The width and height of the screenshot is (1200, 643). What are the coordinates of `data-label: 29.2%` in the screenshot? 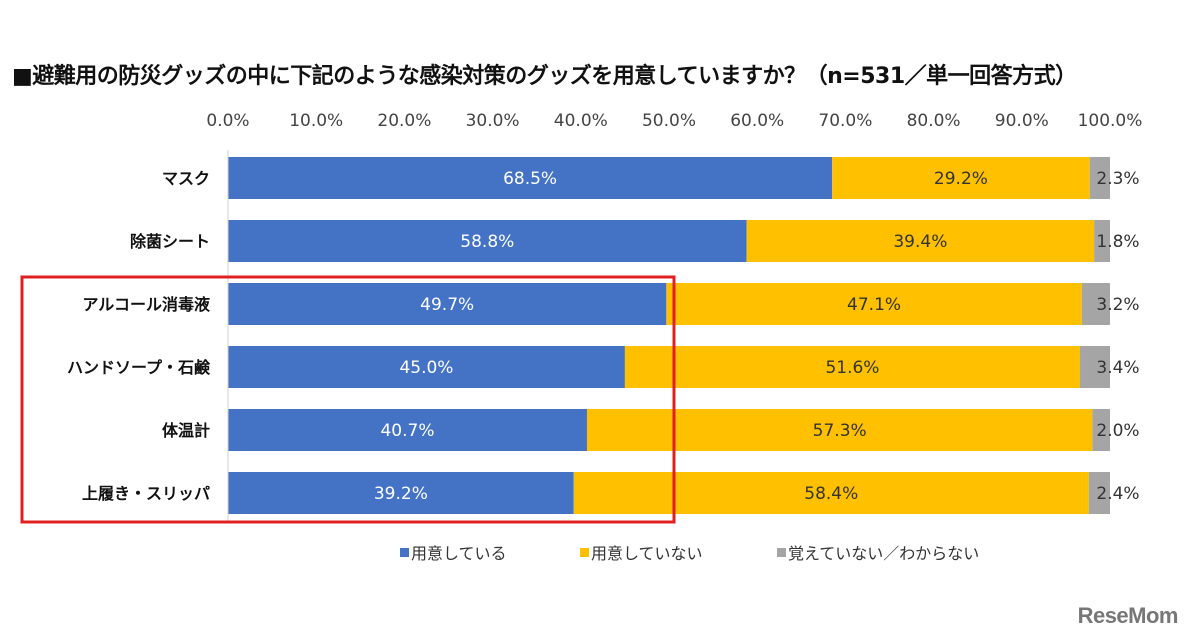 It's located at (961, 179).